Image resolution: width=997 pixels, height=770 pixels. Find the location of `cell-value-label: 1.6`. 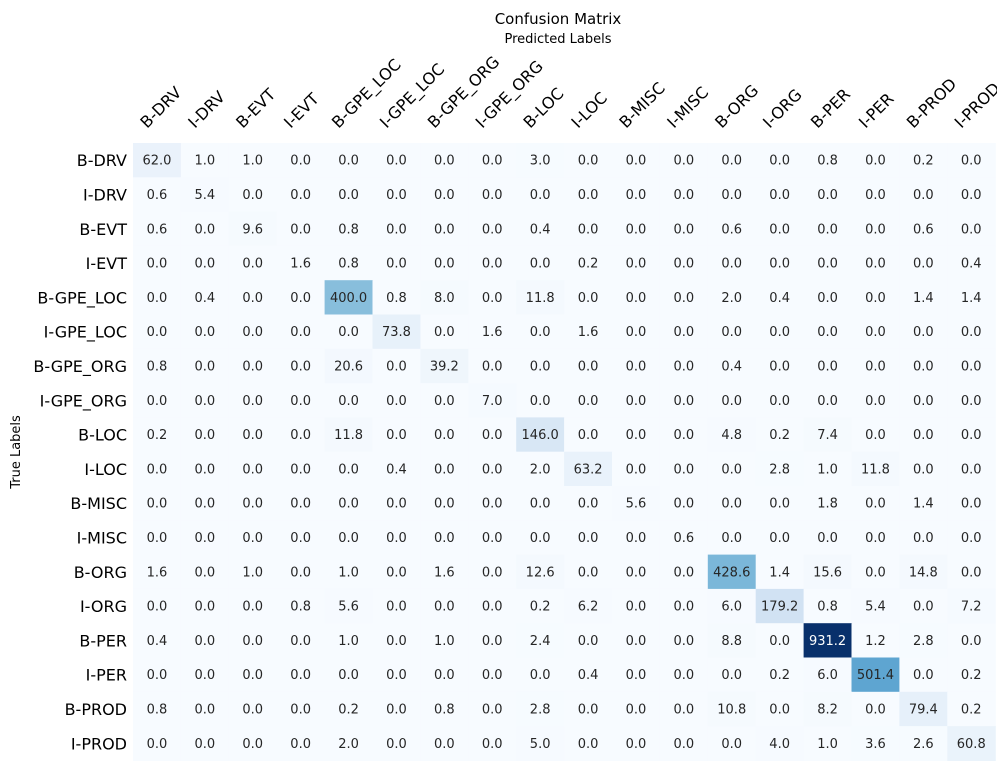

cell-value-label: 1.6 is located at coordinates (300, 264).